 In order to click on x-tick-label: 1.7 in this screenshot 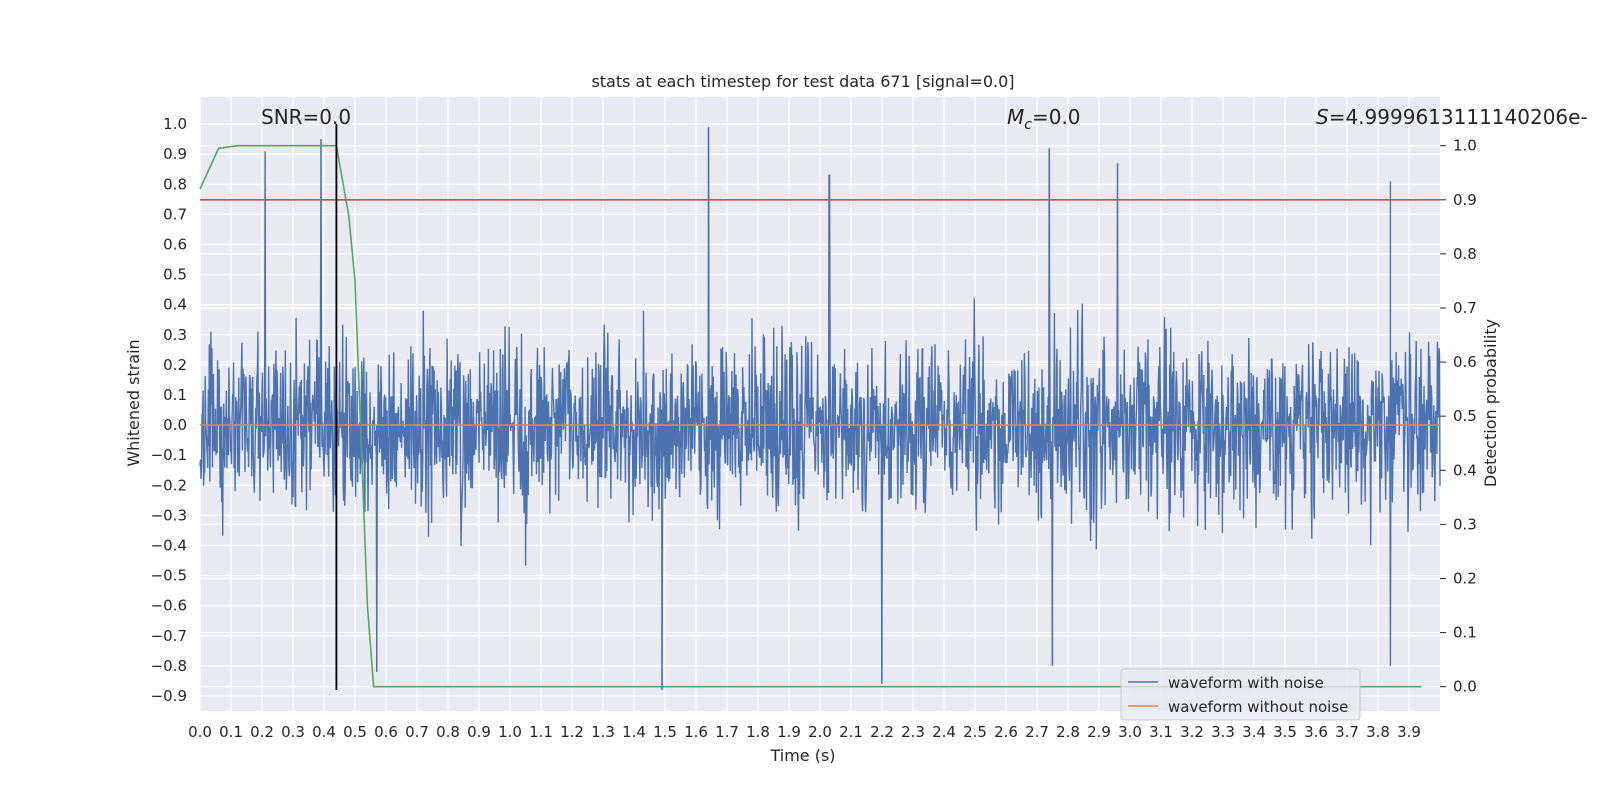, I will do `click(727, 732)`.